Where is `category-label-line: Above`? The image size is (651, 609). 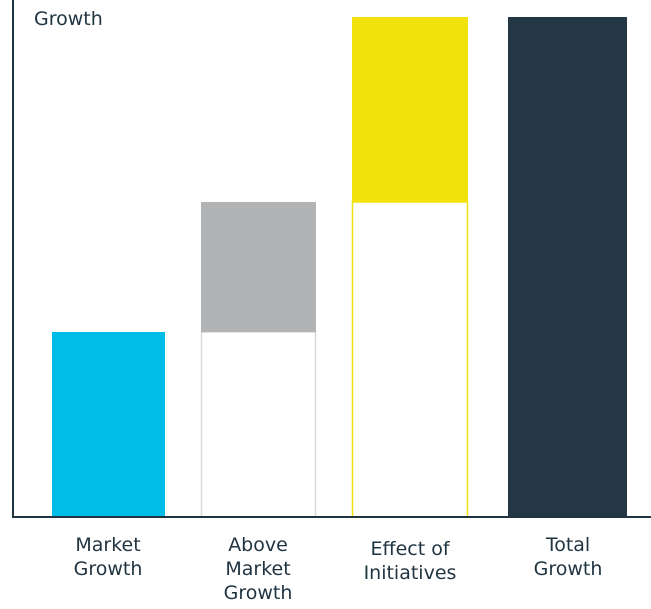
category-label-line: Above is located at coordinates (258, 545).